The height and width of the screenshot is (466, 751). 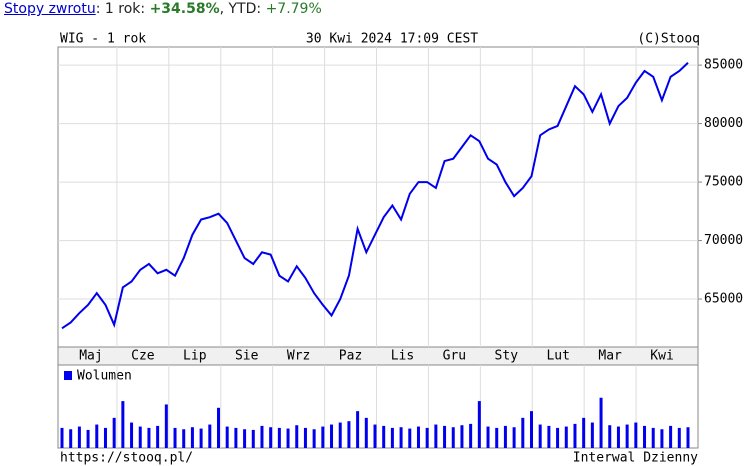 What do you see at coordinates (184, 9) in the screenshot?
I see `period-value: +34.58%` at bounding box center [184, 9].